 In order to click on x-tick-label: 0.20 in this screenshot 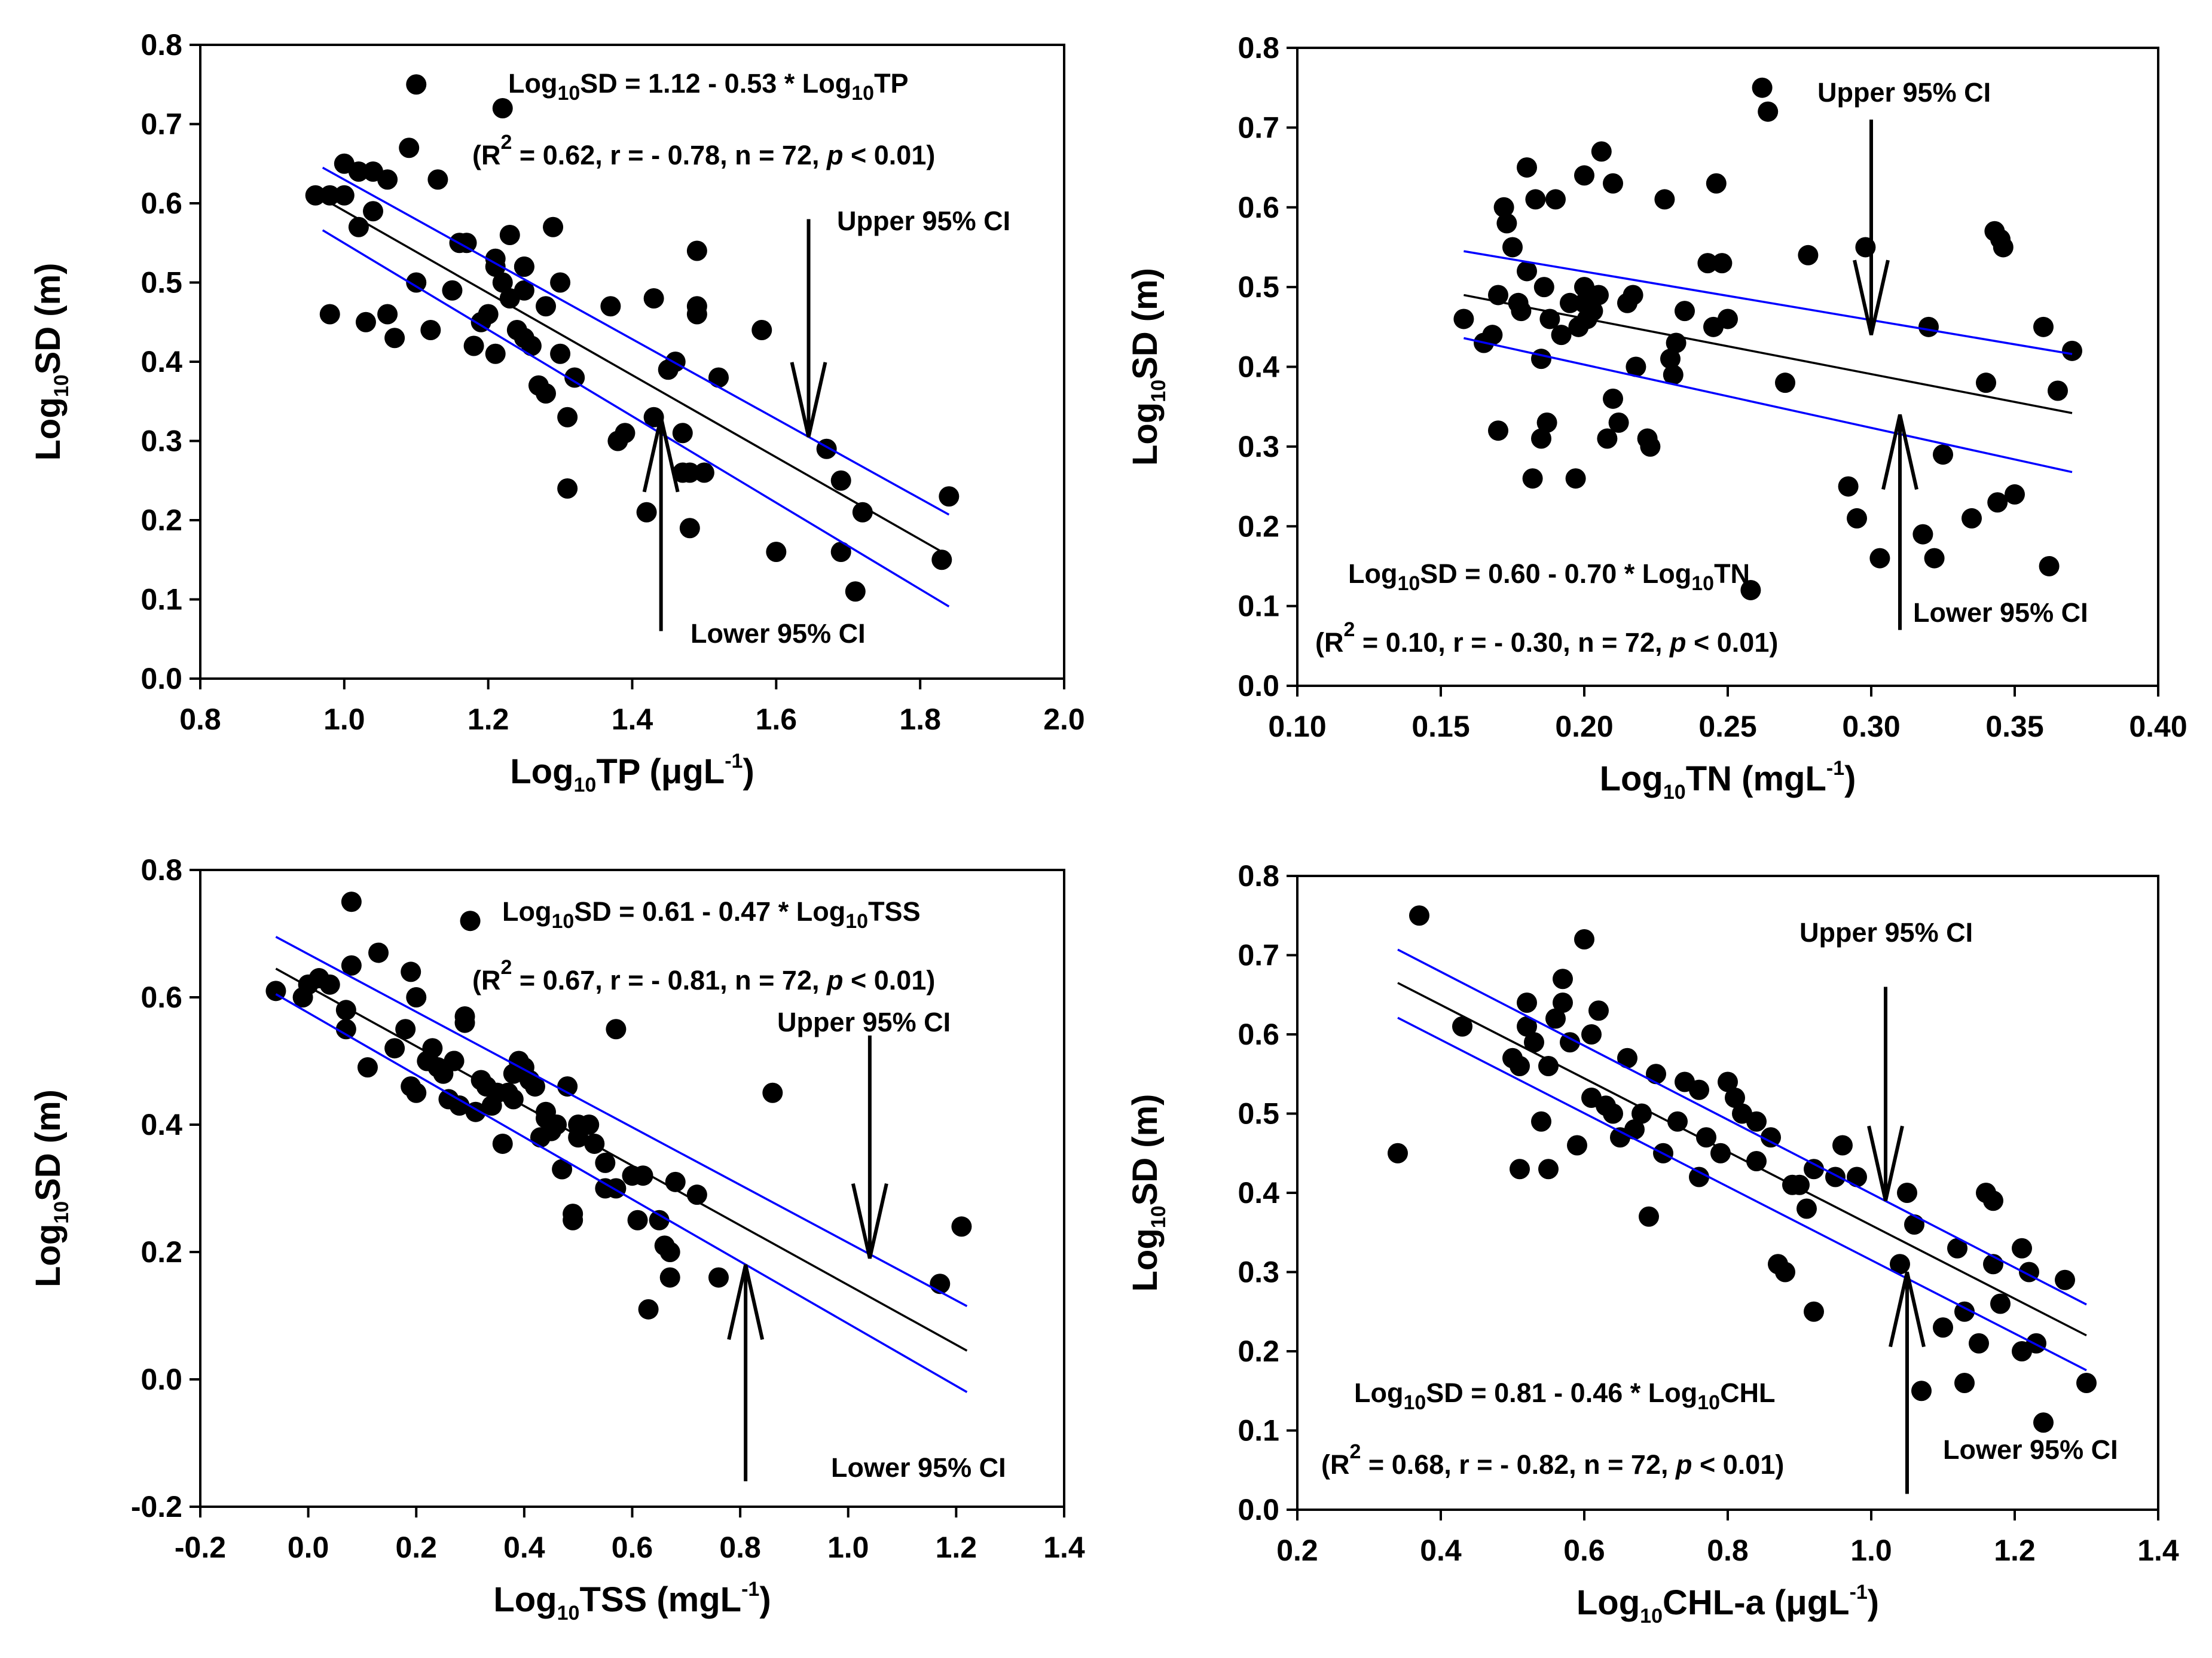, I will do `click(1584, 726)`.